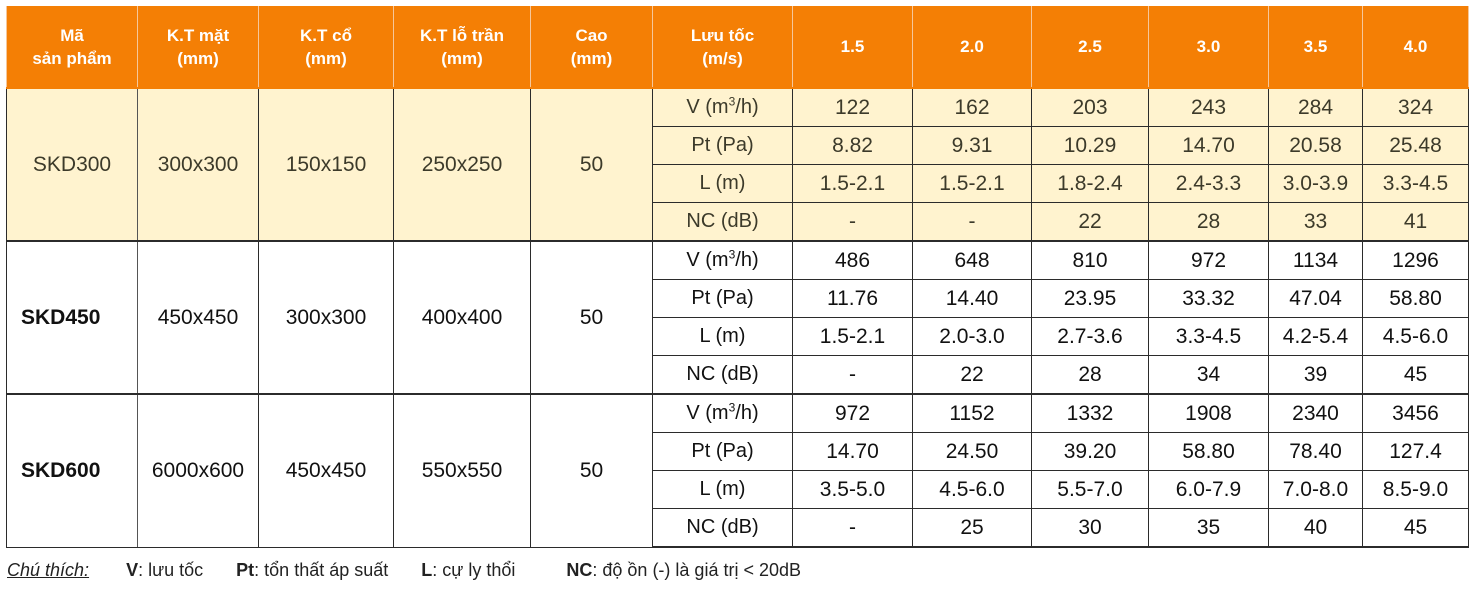 This screenshot has width=1473, height=592. What do you see at coordinates (462, 164) in the screenshot?
I see `ceiling-hole: 250x250` at bounding box center [462, 164].